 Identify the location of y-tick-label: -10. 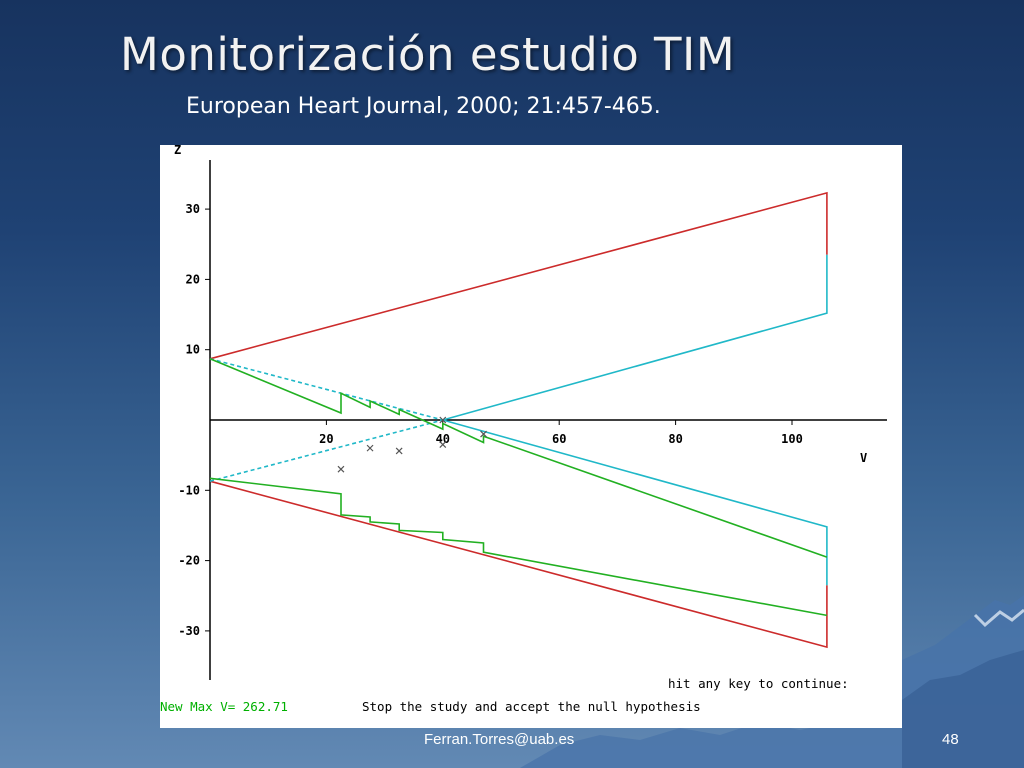
(189, 490).